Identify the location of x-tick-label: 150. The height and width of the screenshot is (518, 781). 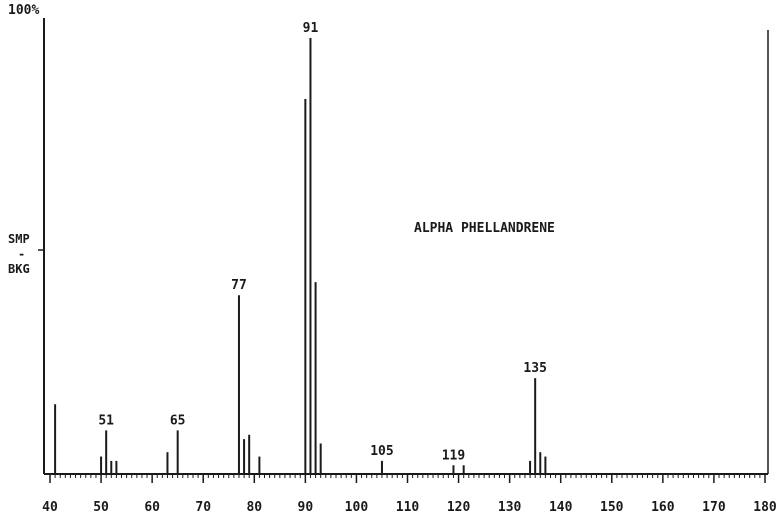
(612, 507).